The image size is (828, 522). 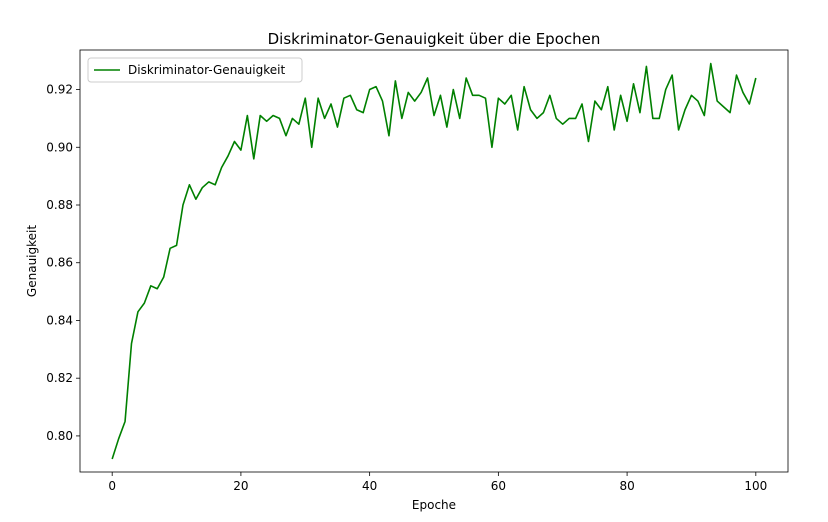 What do you see at coordinates (59, 147) in the screenshot?
I see `y-tick-label: 0.90` at bounding box center [59, 147].